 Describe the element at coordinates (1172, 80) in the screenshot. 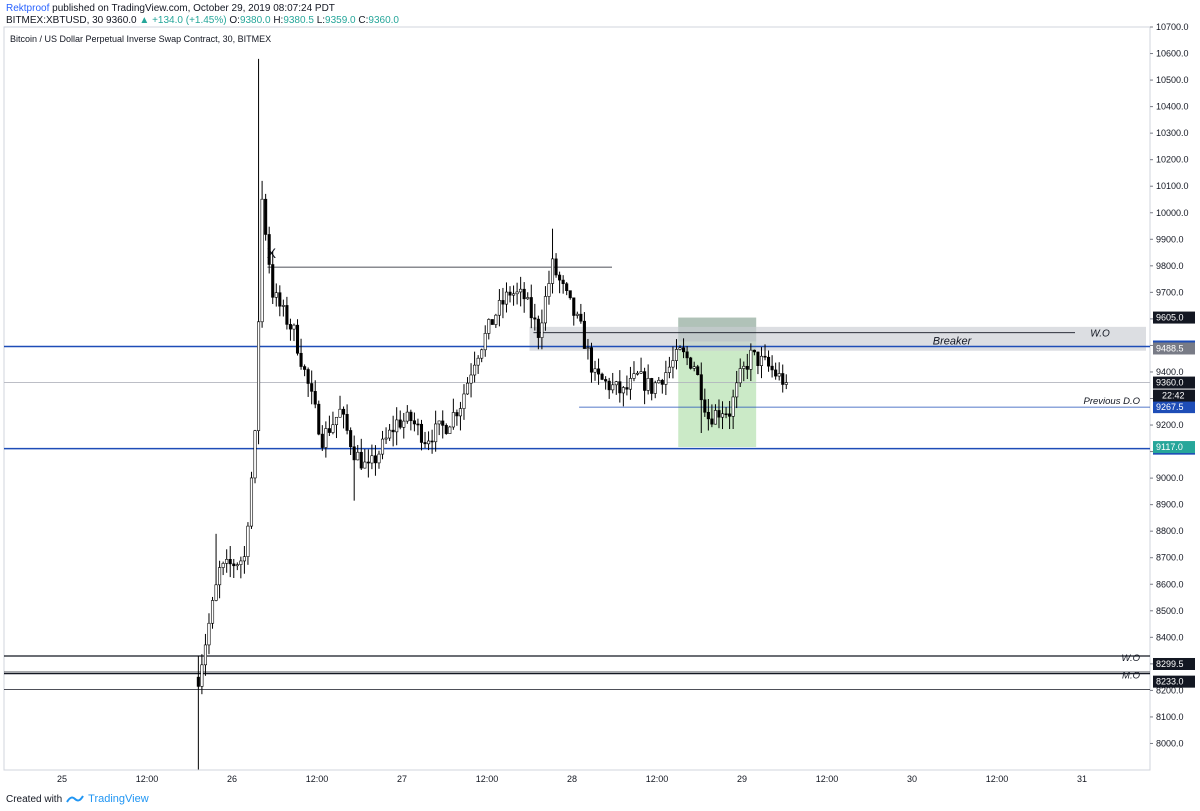

I see `y-tick-label: 10500.0` at that location.